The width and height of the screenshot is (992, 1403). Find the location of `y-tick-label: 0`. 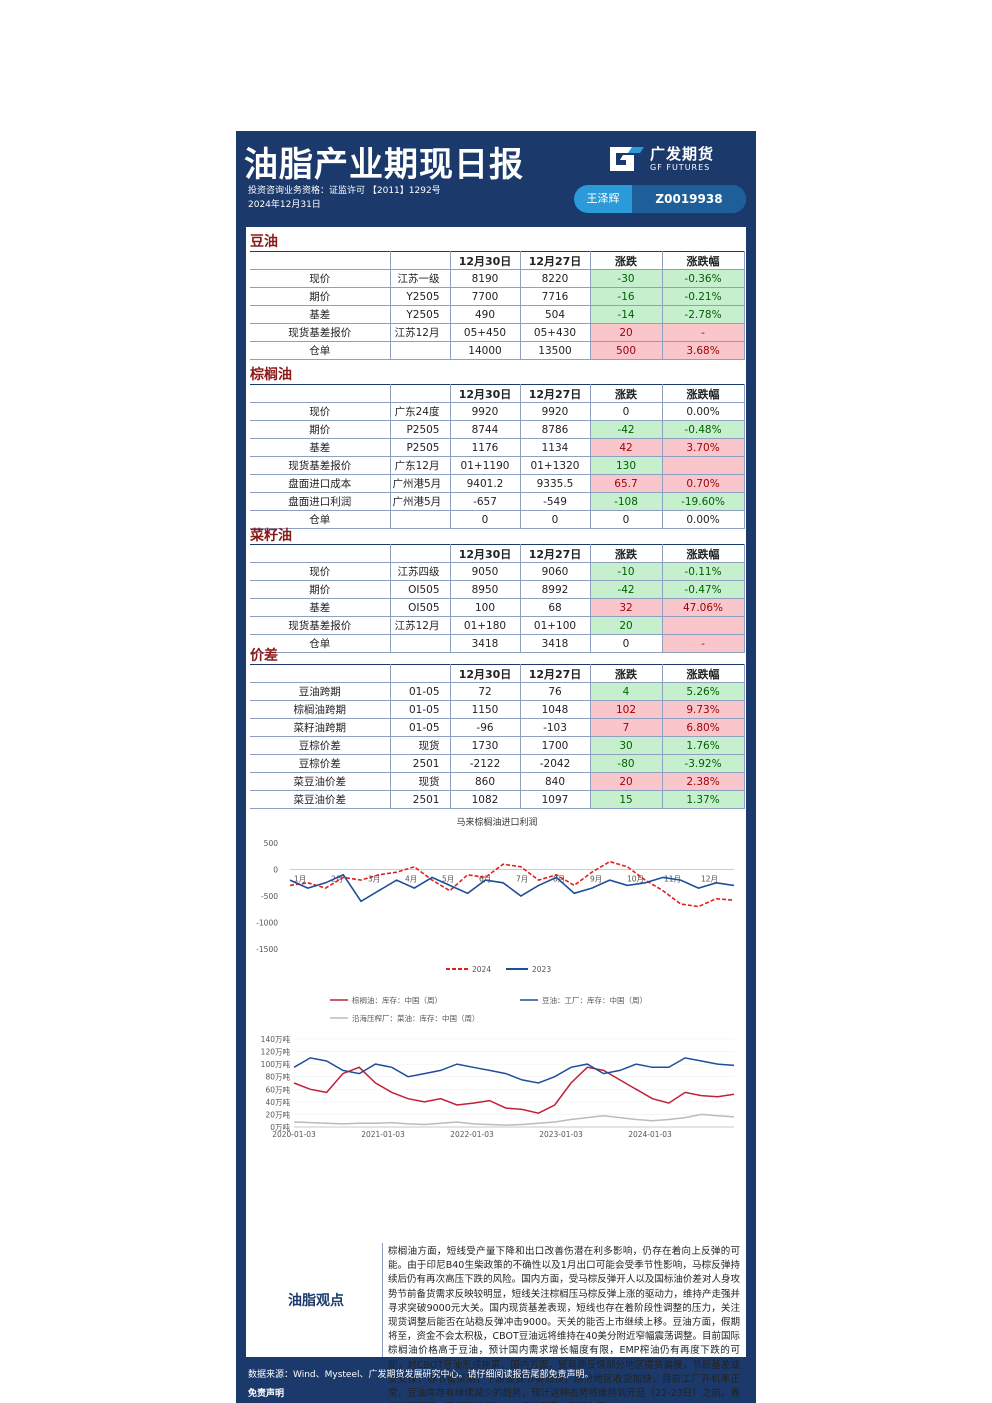

y-tick-label: 0 is located at coordinates (275, 870).